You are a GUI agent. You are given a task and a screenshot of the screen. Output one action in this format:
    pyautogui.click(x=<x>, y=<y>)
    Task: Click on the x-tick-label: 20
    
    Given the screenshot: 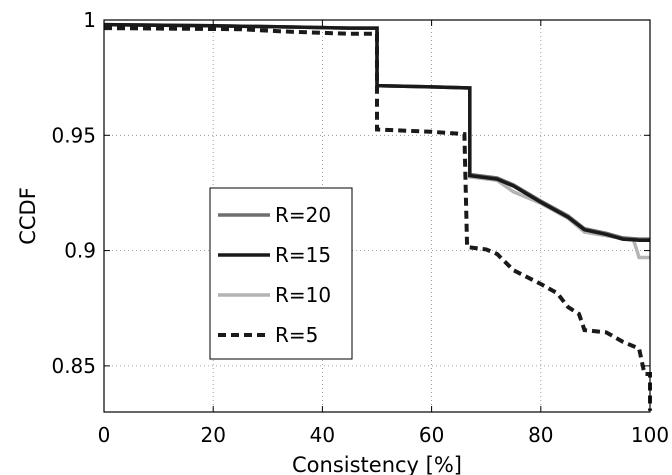 What is the action you would take?
    pyautogui.click(x=212, y=435)
    